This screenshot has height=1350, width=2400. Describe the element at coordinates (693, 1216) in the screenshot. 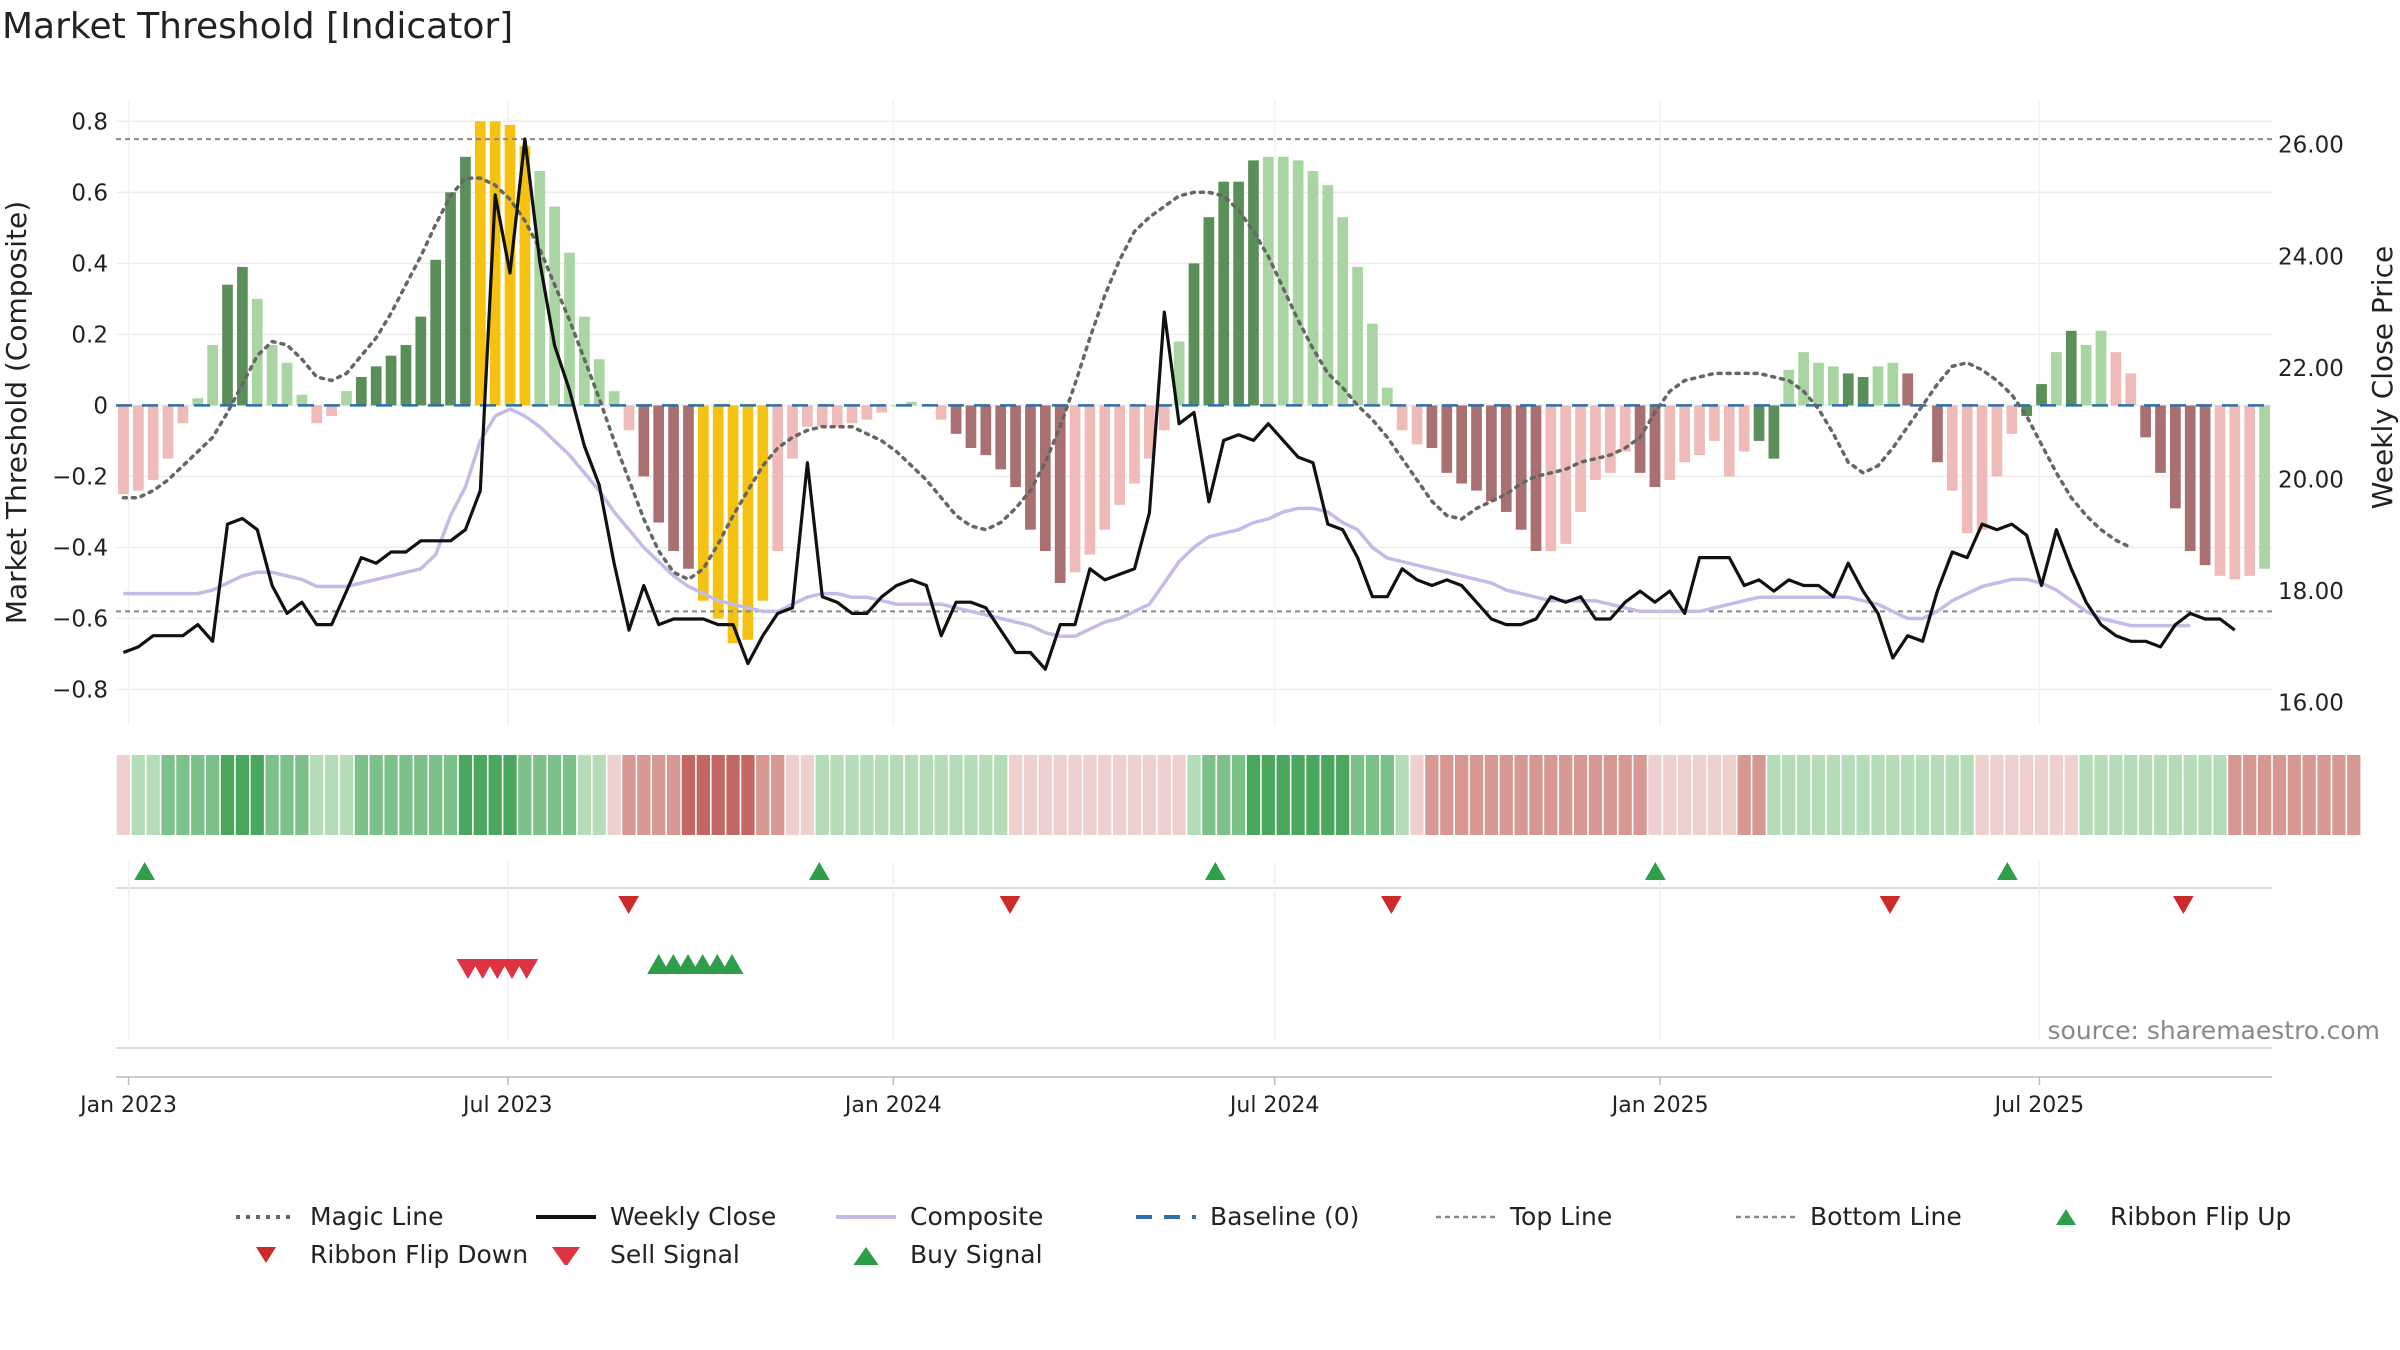

I see `legend-label: Weekly Close` at that location.